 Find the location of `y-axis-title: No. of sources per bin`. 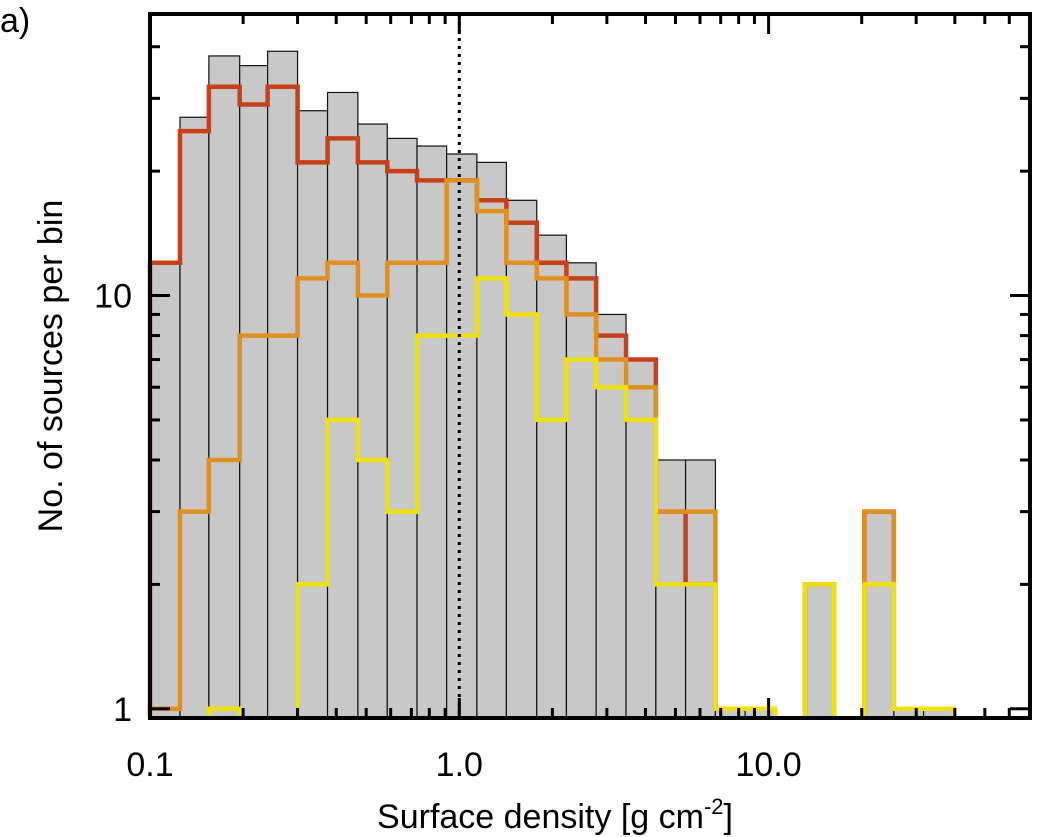

y-axis-title: No. of sources per bin is located at coordinates (51, 366).